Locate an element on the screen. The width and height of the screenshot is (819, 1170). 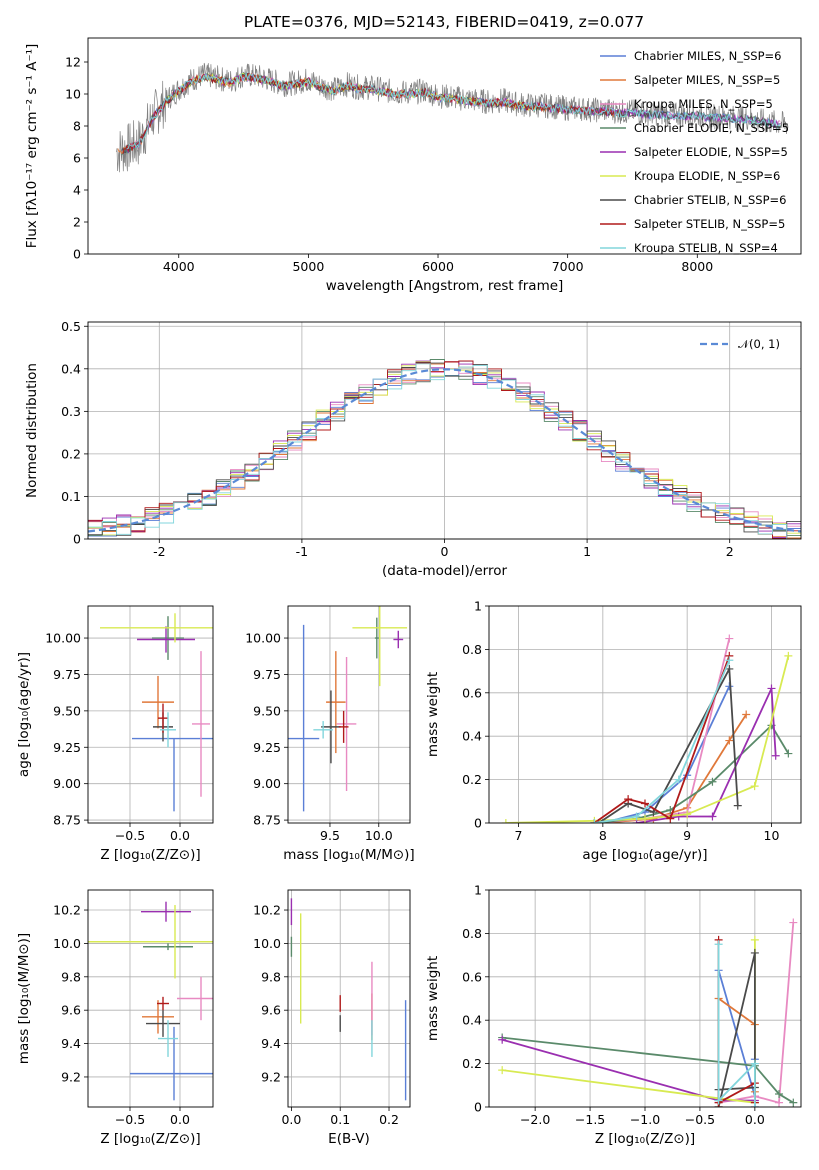
x-tick-label: 0.1 is located at coordinates (340, 1119).